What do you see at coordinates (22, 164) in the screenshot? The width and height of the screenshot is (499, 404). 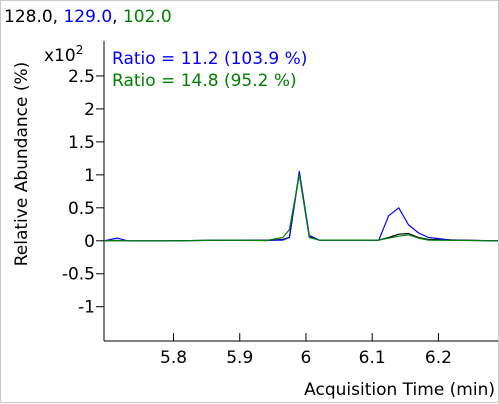 I see `y-axis-label: Relative Abundance (%)` at bounding box center [22, 164].